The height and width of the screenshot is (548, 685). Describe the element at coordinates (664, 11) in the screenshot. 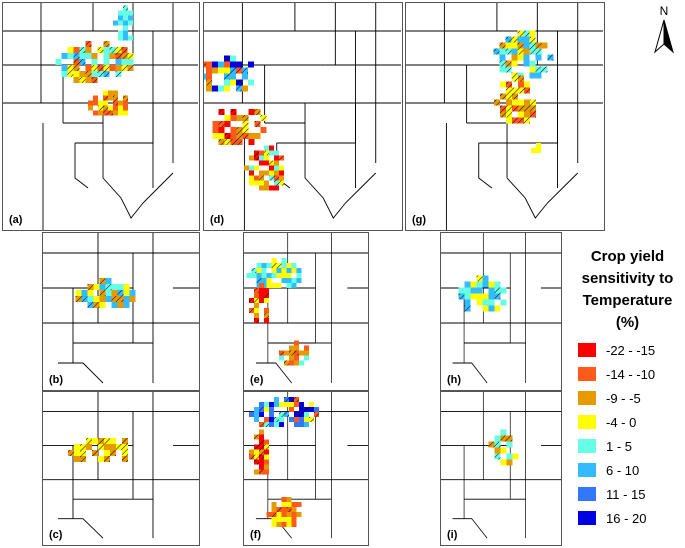

I see `north-letter: N` at that location.